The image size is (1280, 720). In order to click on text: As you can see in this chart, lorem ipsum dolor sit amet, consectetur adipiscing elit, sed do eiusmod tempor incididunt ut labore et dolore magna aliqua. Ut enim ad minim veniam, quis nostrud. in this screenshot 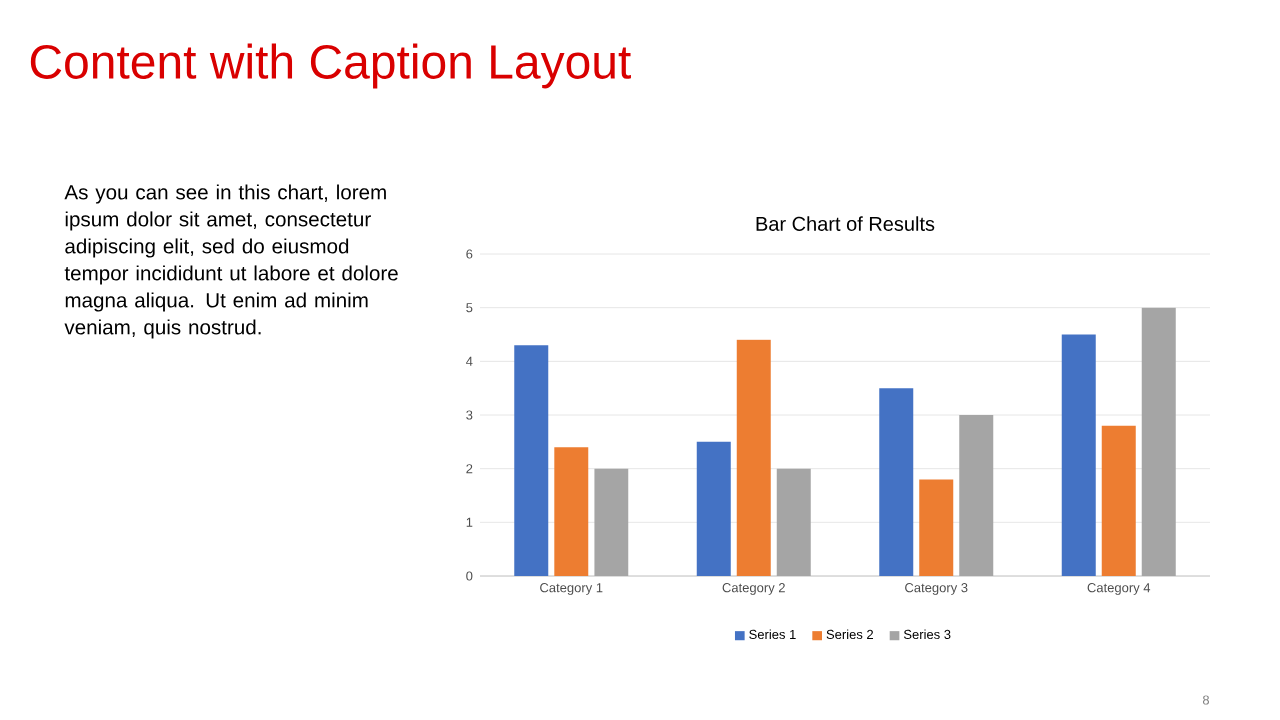, I will do `click(231, 261)`.